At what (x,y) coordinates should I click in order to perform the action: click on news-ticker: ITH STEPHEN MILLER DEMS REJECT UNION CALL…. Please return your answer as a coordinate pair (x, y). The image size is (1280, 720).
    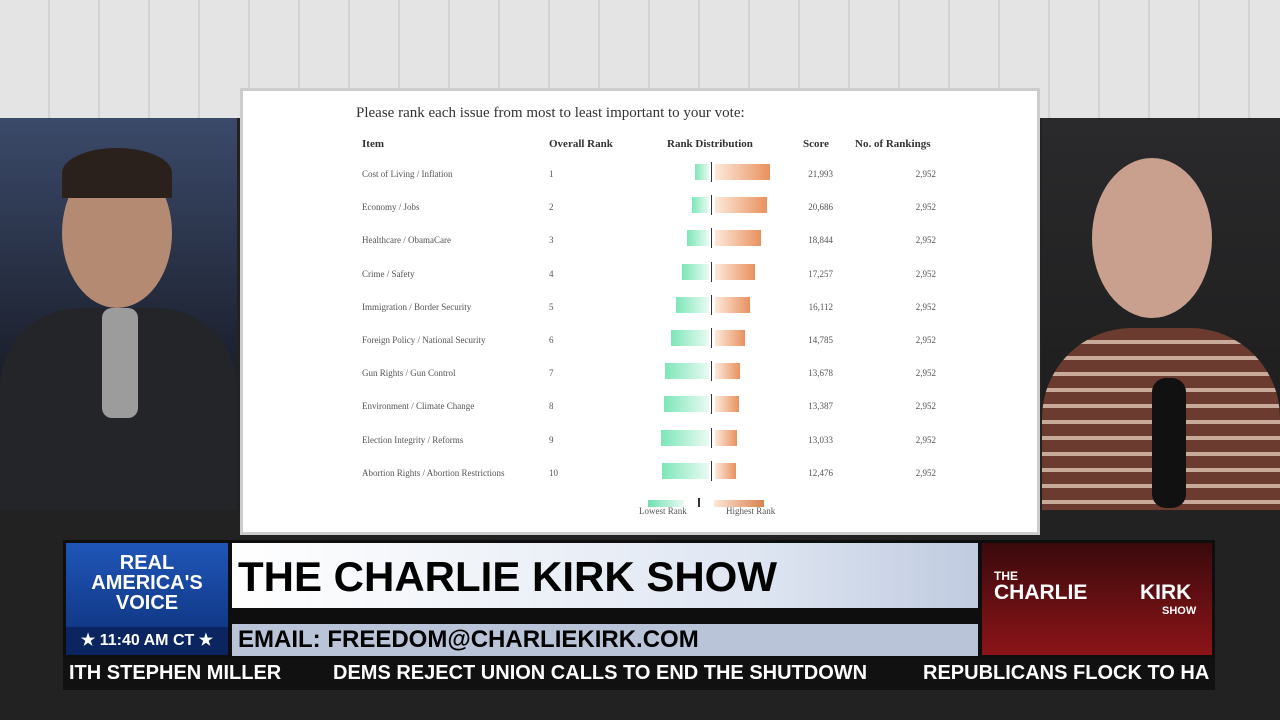
    Looking at the image, I should click on (639, 674).